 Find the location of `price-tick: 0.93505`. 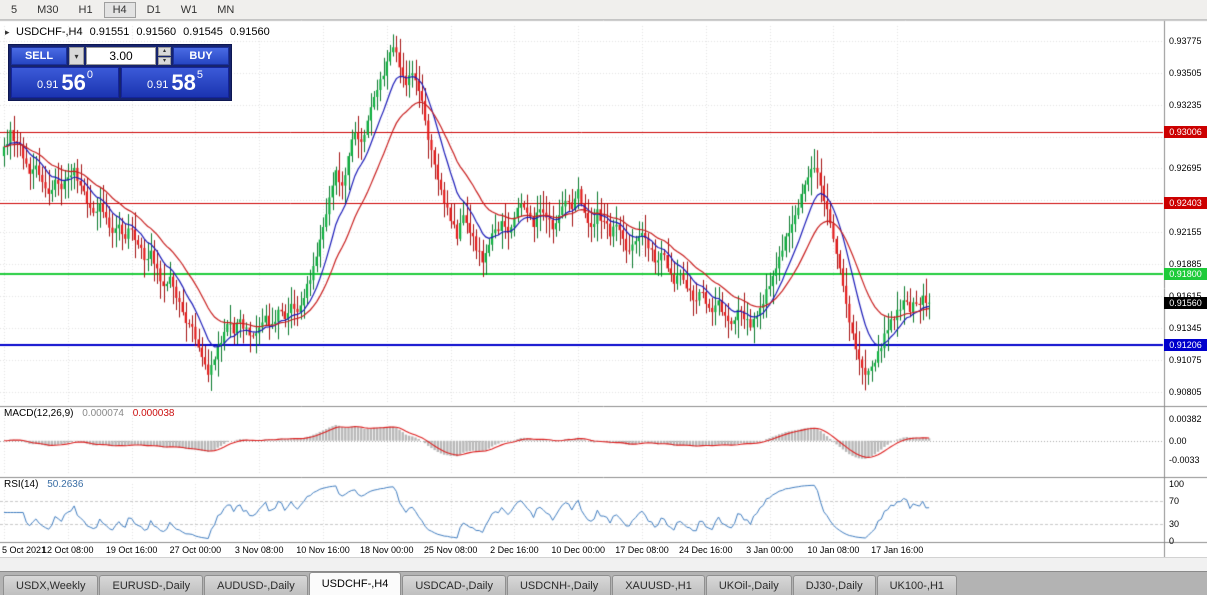

price-tick: 0.93505 is located at coordinates (1185, 72).